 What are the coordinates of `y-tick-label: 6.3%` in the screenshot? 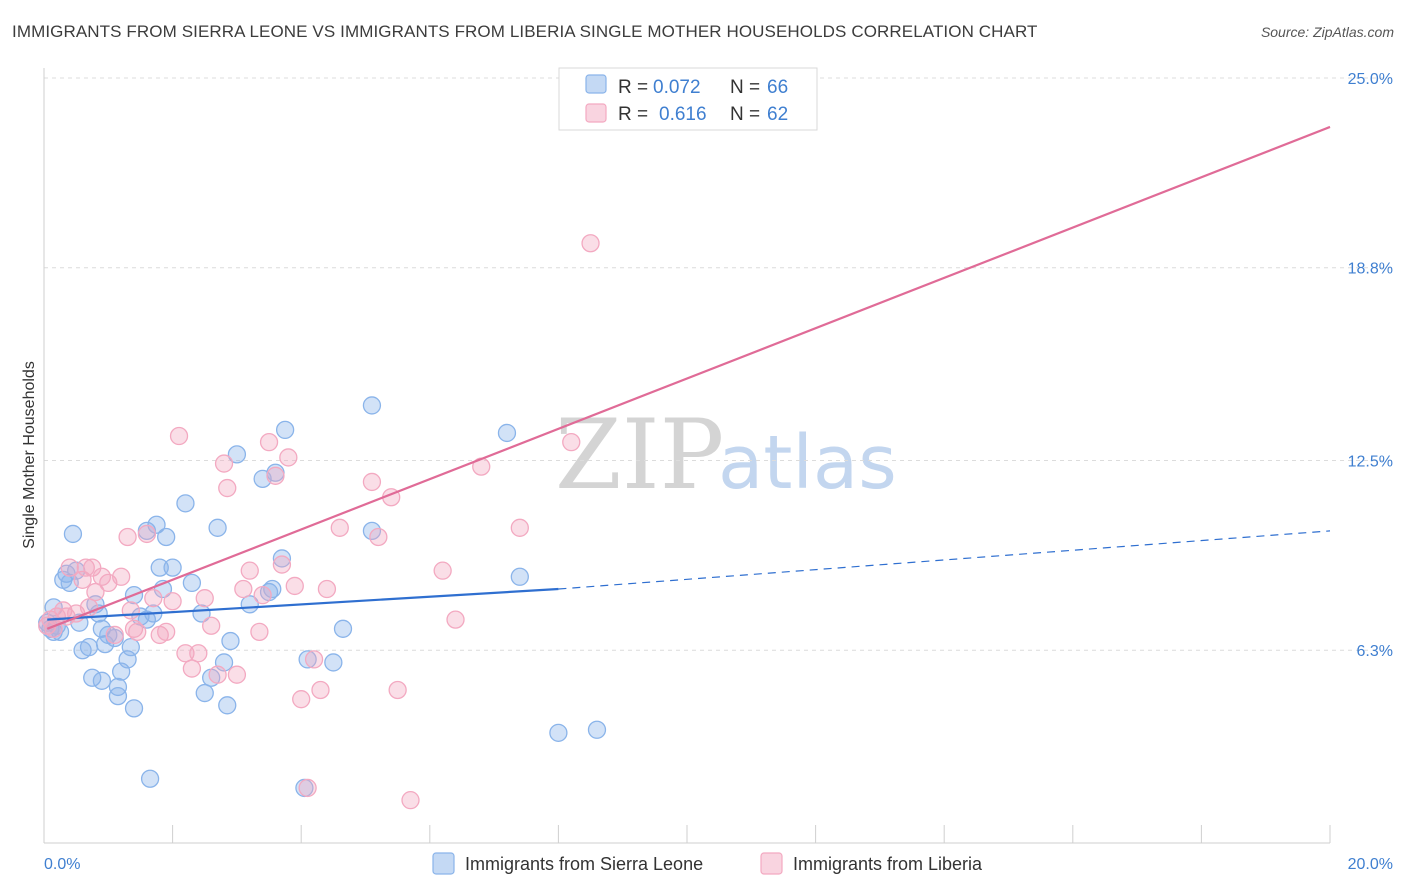 It's located at (1375, 651).